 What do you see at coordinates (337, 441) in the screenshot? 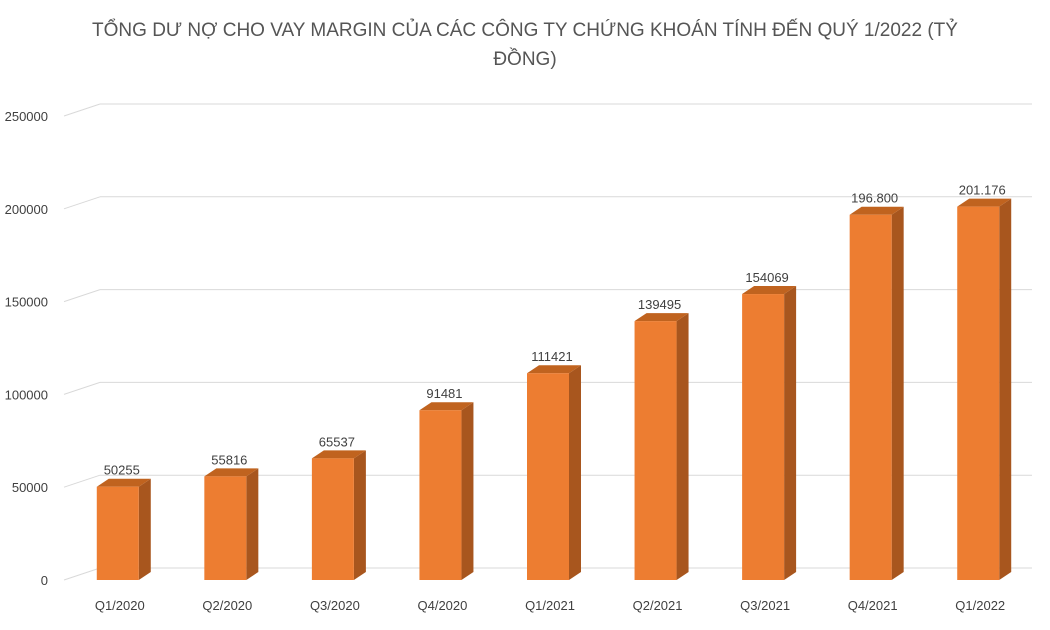
I see `data-label: 65537` at bounding box center [337, 441].